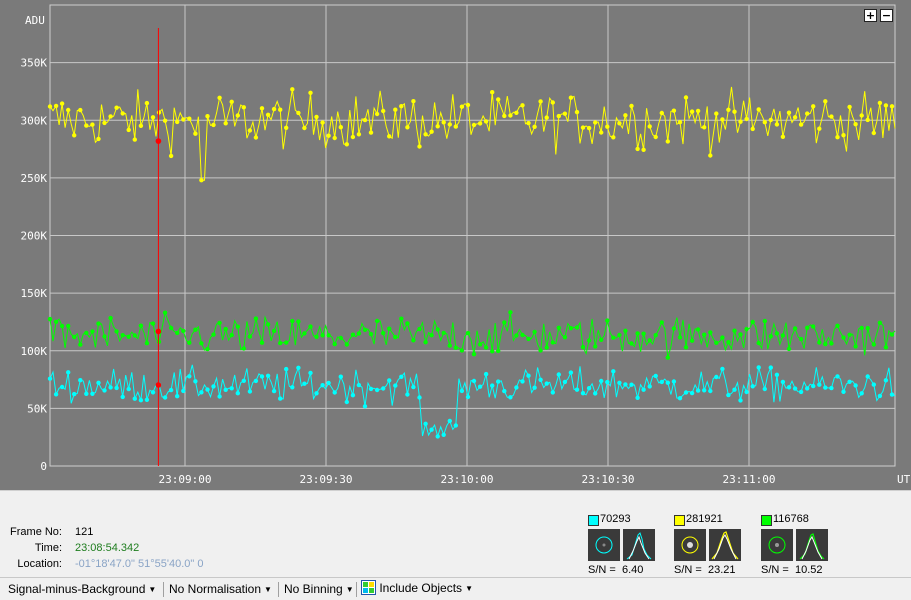 Image resolution: width=911 pixels, height=600 pixels. What do you see at coordinates (886, 15) in the screenshot?
I see `zoom-out-button: −` at bounding box center [886, 15].